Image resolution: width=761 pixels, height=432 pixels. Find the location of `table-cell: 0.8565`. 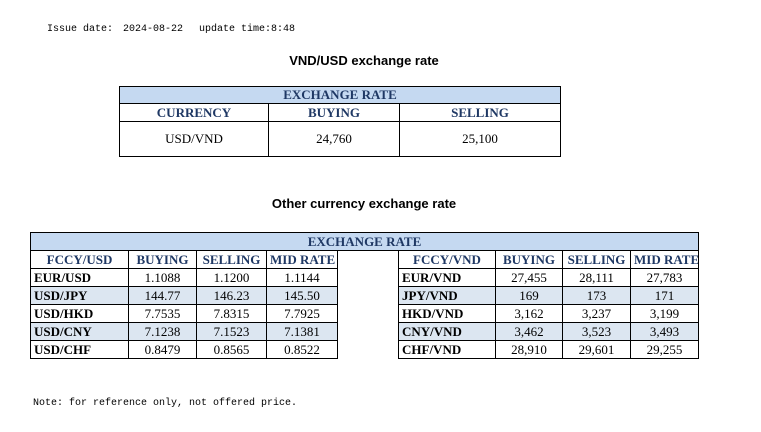

table-cell: 0.8565 is located at coordinates (231, 349).